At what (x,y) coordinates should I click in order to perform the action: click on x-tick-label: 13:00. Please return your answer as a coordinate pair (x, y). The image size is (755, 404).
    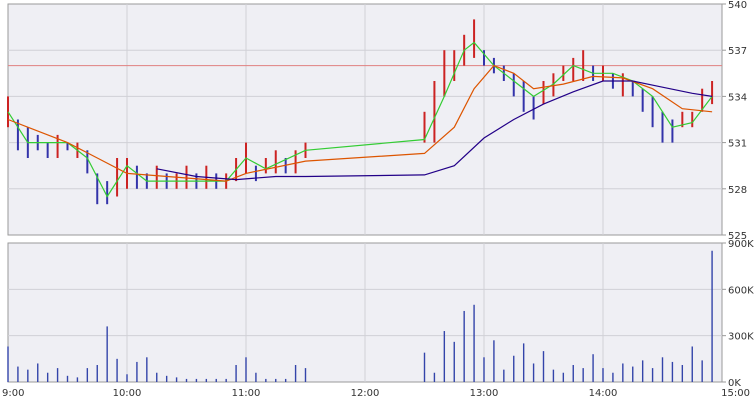
    Looking at the image, I should click on (484, 393).